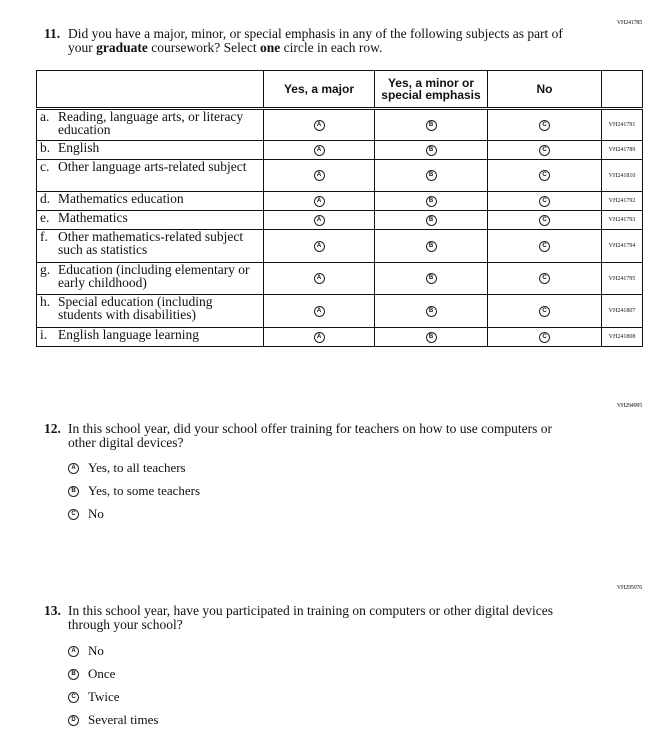 This screenshot has width=654, height=739. I want to click on row-label: i. English language learning, so click(150, 337).